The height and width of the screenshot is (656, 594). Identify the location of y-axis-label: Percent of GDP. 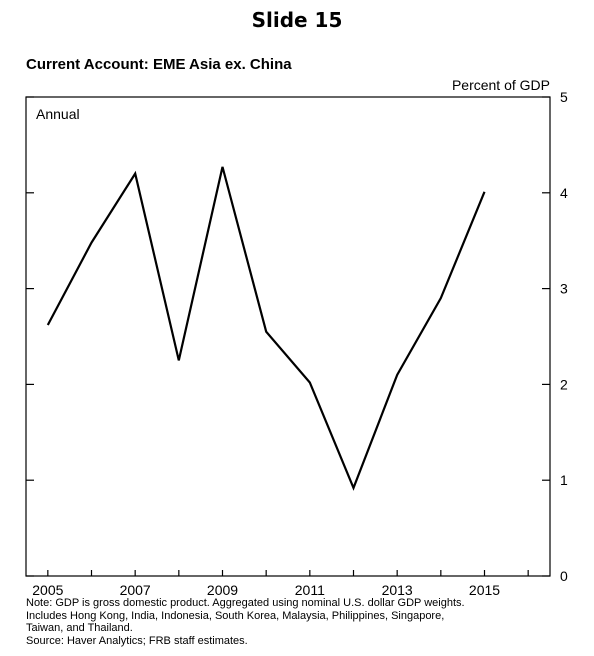
(501, 85).